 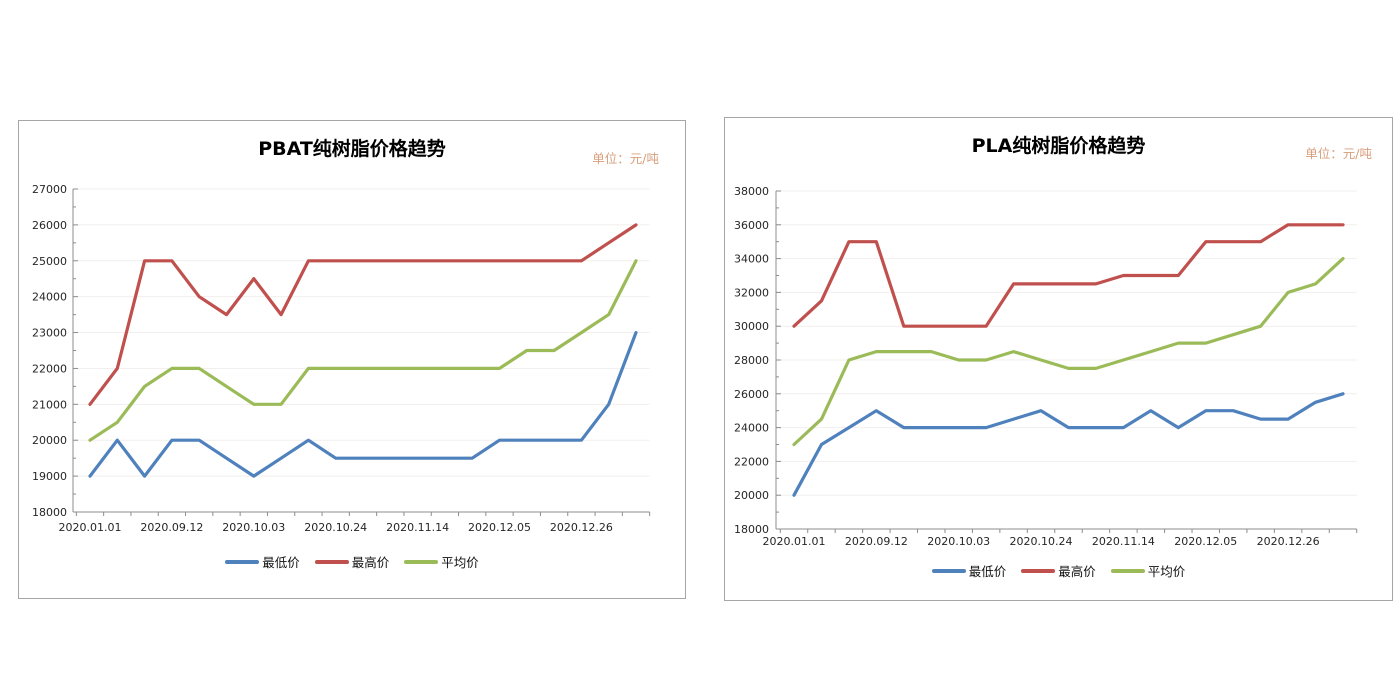 I want to click on chart-title: PLA纯树脂价格趋势, so click(x=1058, y=146).